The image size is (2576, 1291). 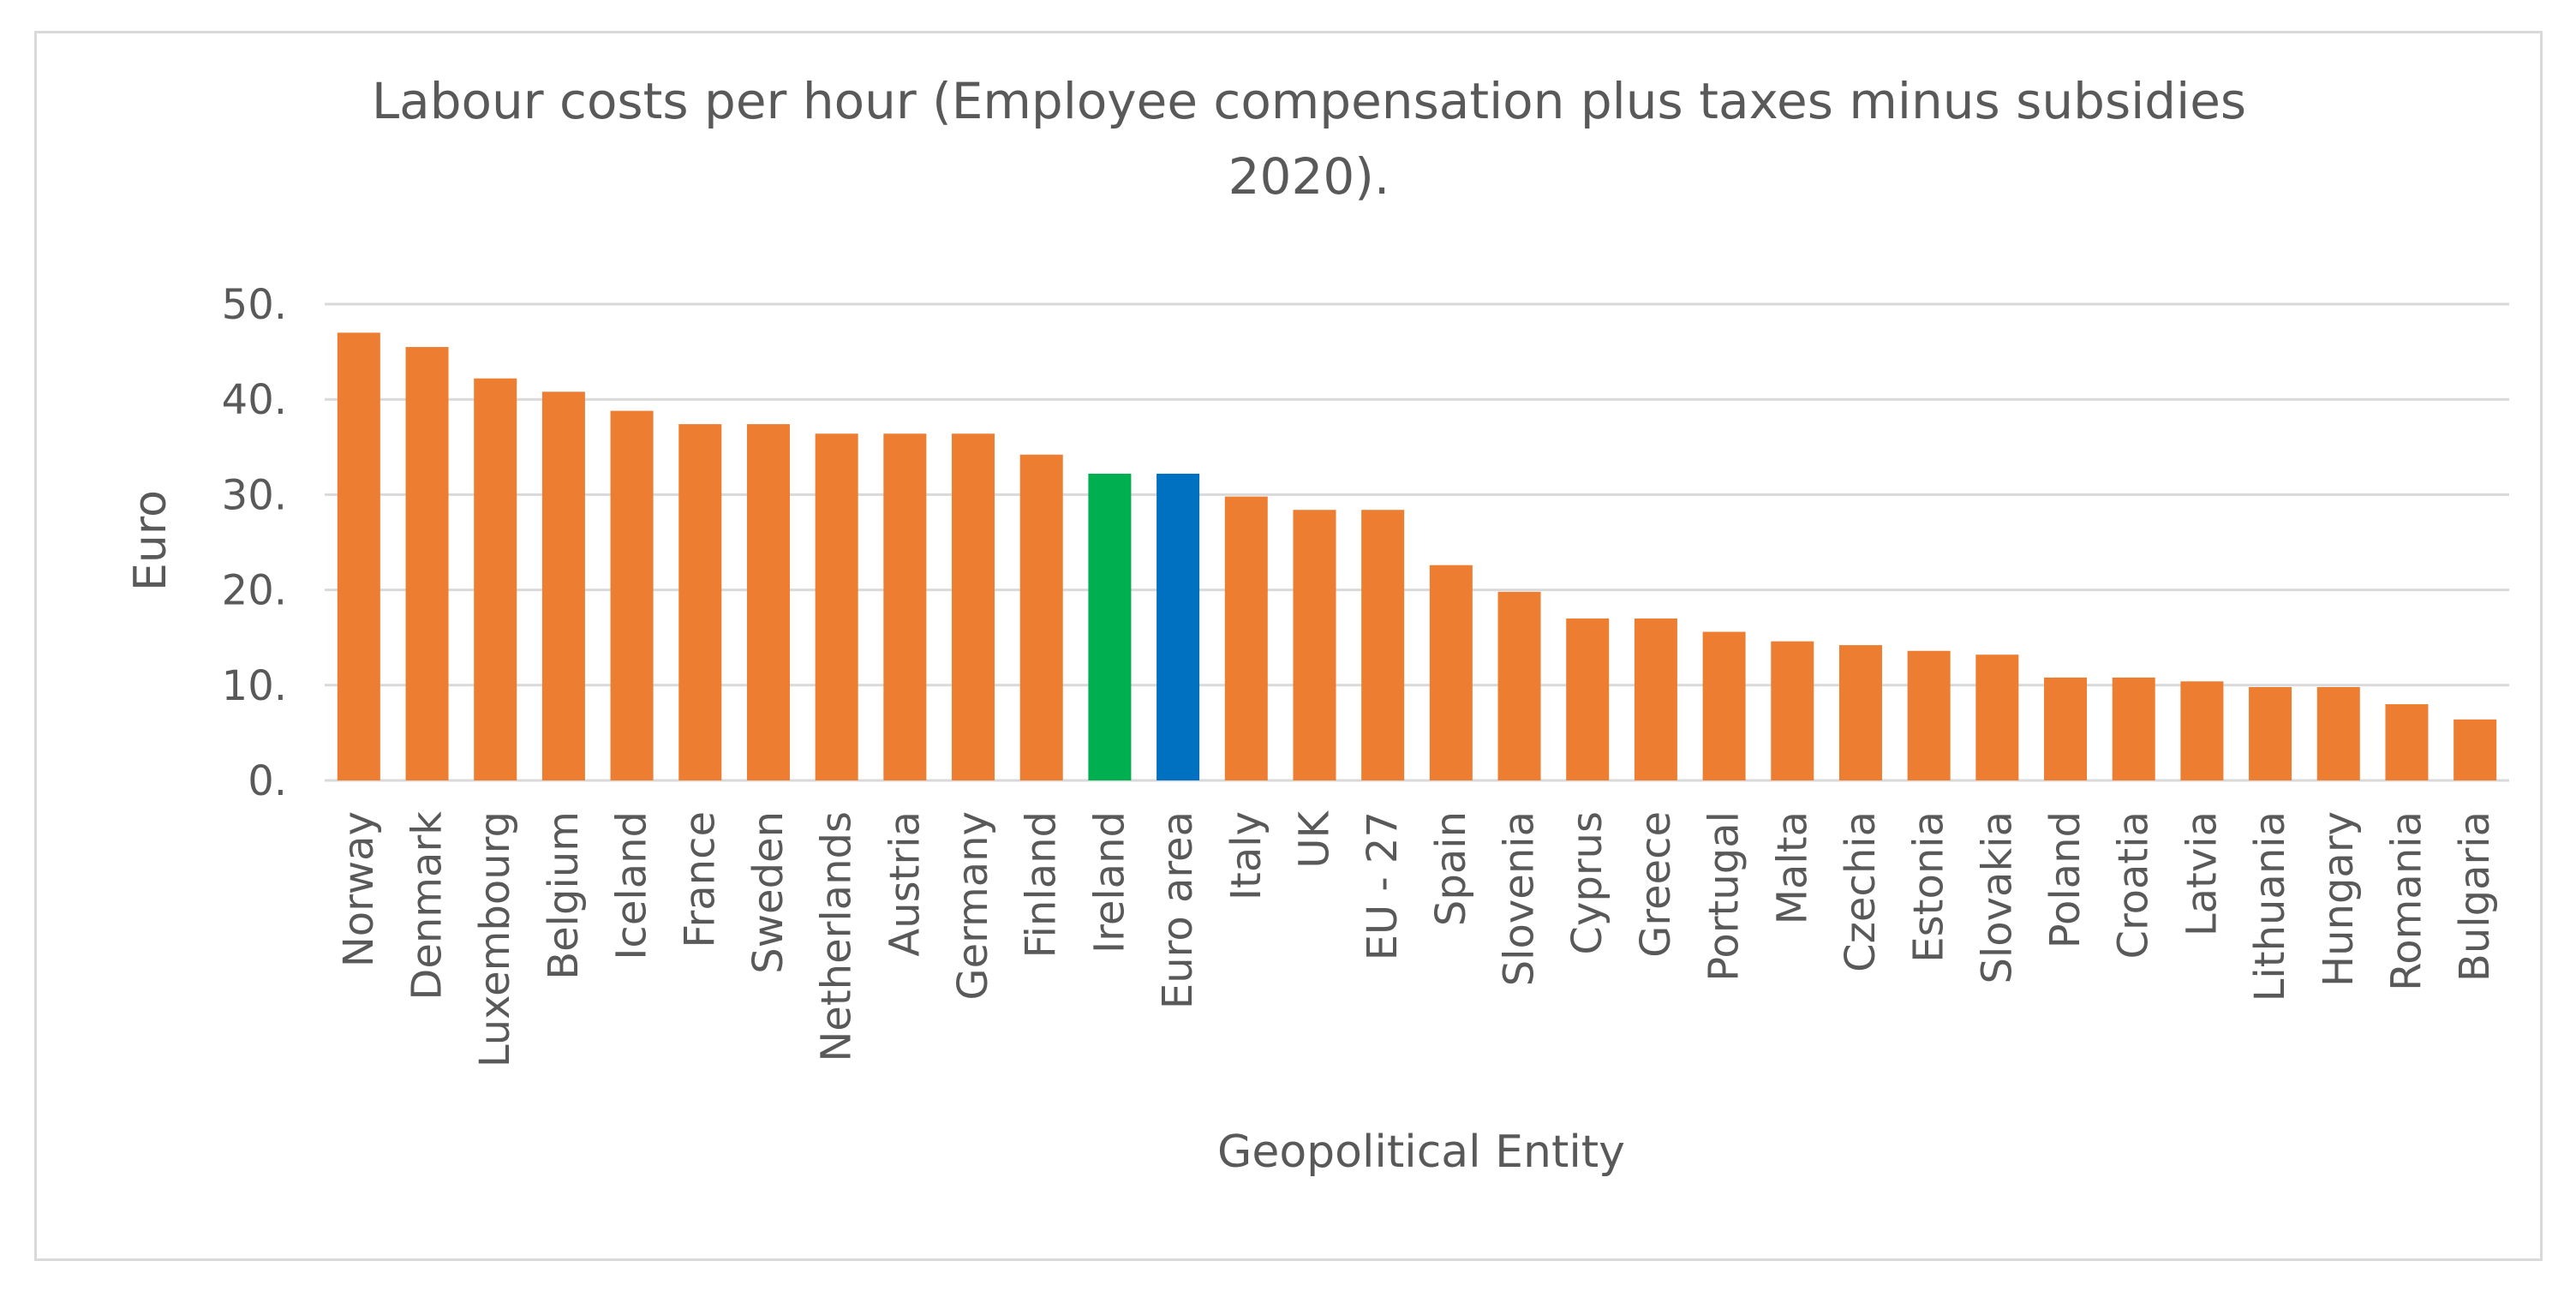 What do you see at coordinates (268, 781) in the screenshot?
I see `y-tick-label: 0.` at bounding box center [268, 781].